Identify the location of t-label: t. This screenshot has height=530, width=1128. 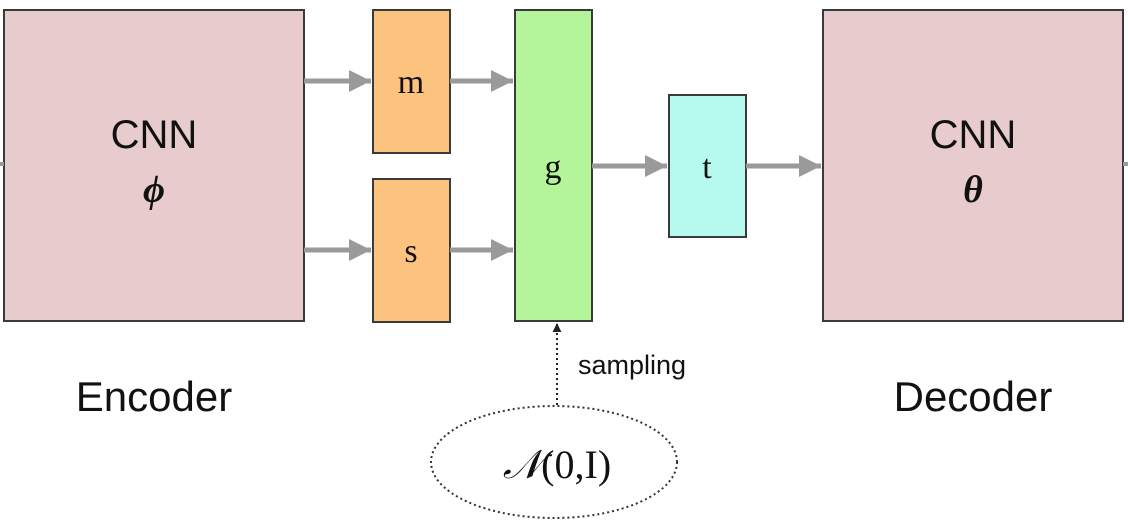
(707, 167).